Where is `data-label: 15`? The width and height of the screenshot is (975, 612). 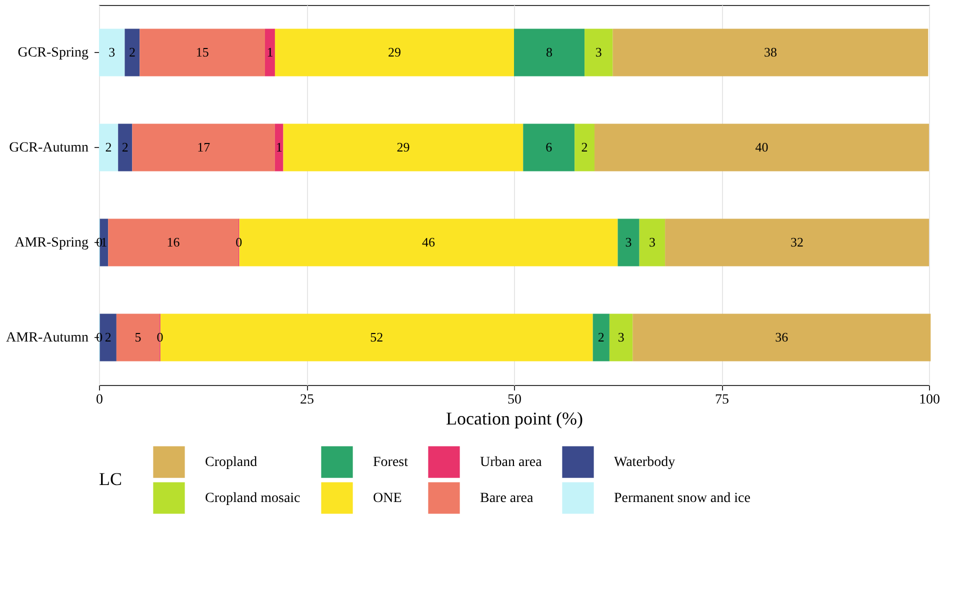 data-label: 15 is located at coordinates (202, 52).